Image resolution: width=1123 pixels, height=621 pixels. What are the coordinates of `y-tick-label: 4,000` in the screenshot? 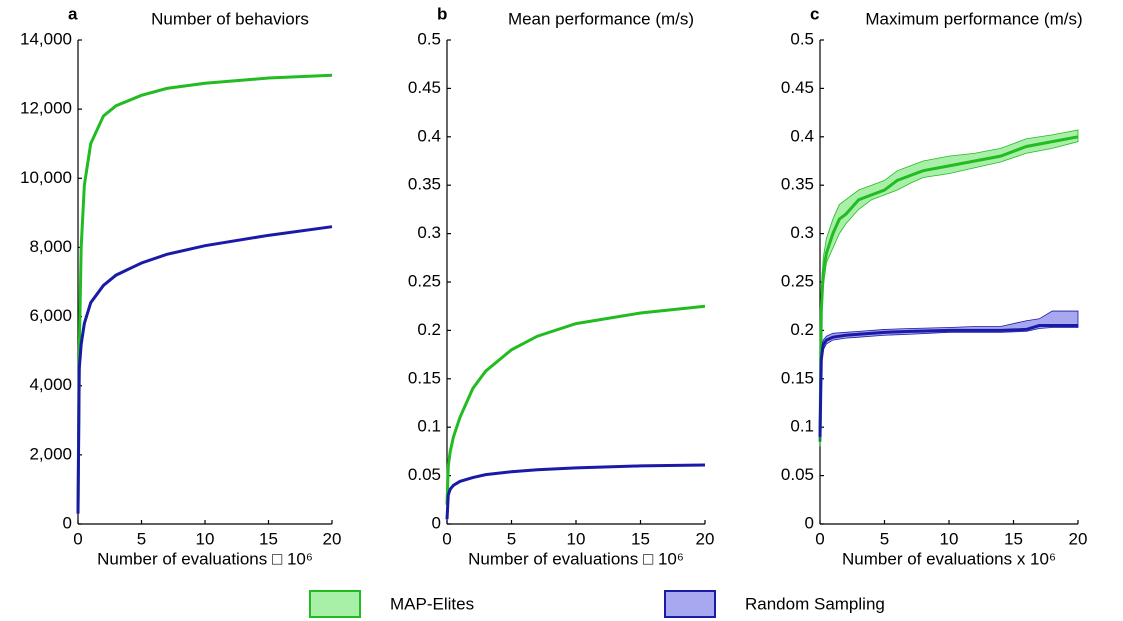 It's located at (50, 384).